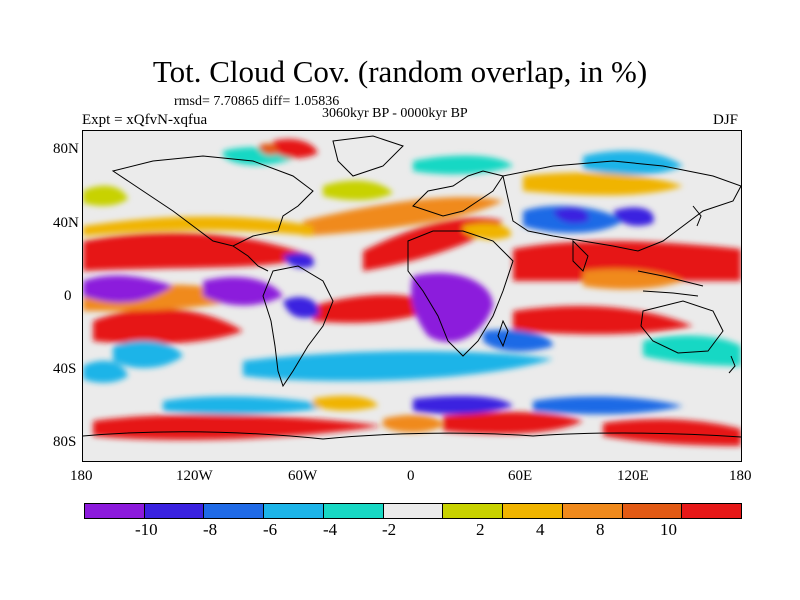 The image size is (800, 600). I want to click on y-tick-label: 80N, so click(66, 149).